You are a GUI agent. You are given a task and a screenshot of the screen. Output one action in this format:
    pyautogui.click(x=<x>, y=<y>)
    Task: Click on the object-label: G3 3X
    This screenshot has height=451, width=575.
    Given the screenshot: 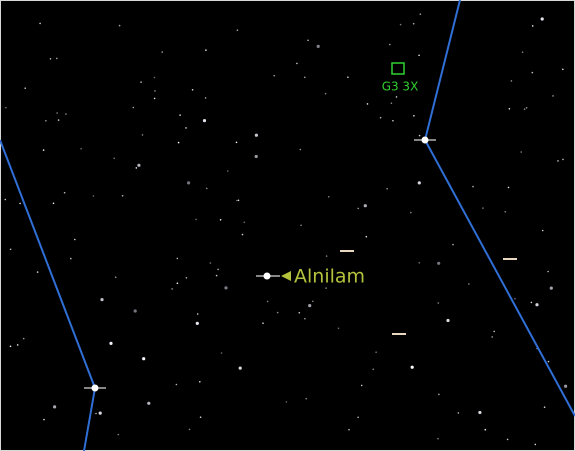 What is the action you would take?
    pyautogui.click(x=400, y=87)
    